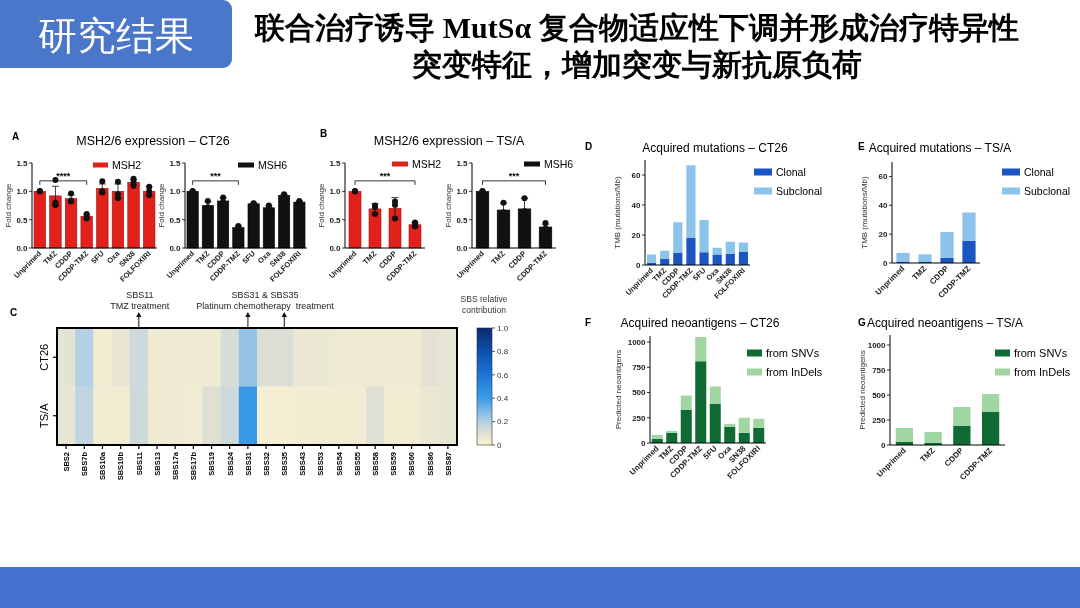  I want to click on text: SBS11 TMZ treatment, so click(140, 300).